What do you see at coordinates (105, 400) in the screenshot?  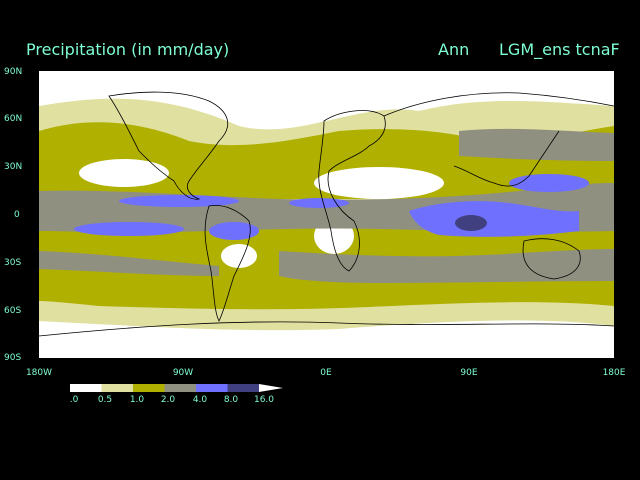 I see `cb-label-05: 0.5` at bounding box center [105, 400].